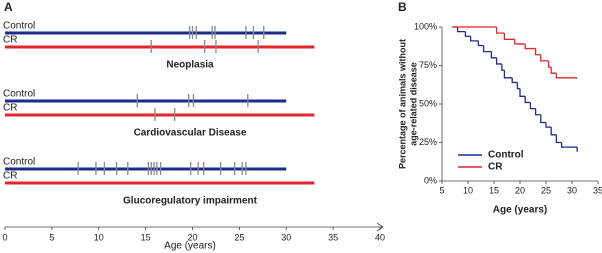 The height and width of the screenshot is (253, 602). Describe the element at coordinates (402, 104) in the screenshot. I see `y-axis-title: Percentage of animals without` at that location.